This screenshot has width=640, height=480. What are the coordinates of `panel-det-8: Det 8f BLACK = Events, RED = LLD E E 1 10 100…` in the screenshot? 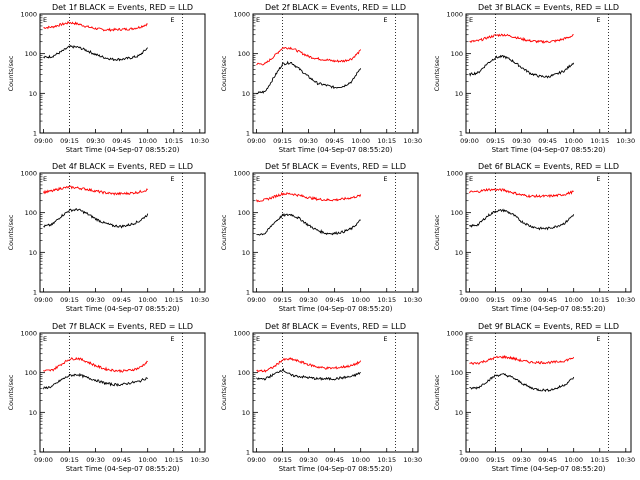 It's located at (321, 397).